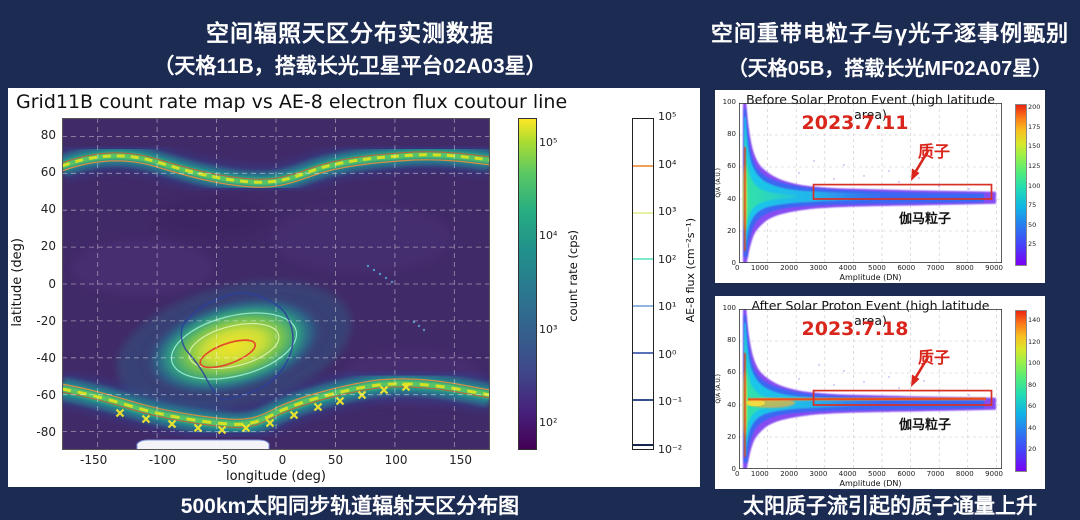 The height and width of the screenshot is (520, 1080). I want to click on after-spe-density-scatter, so click(870, 389).